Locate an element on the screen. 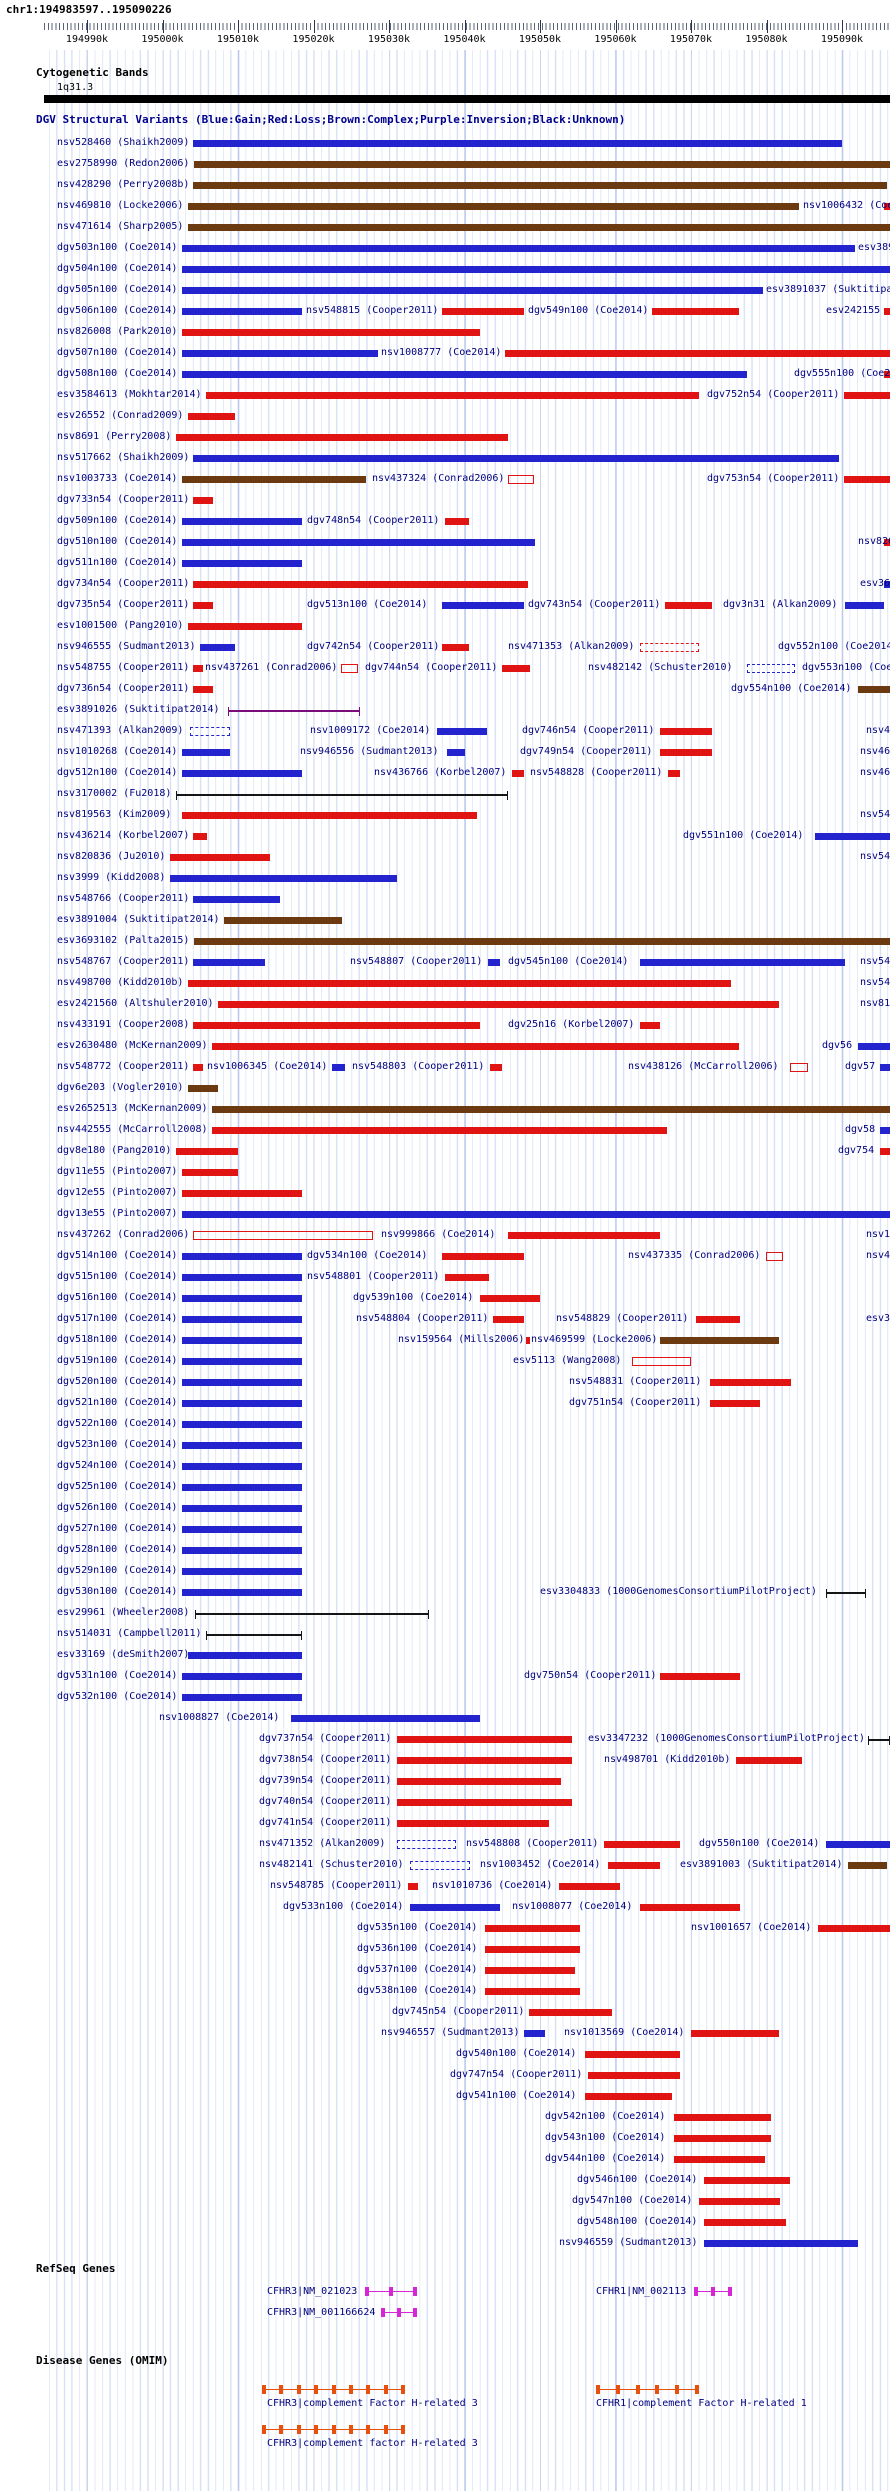 The height and width of the screenshot is (2491, 890). variant-label: dgv553n100 (Coe2014) is located at coordinates (846, 667).